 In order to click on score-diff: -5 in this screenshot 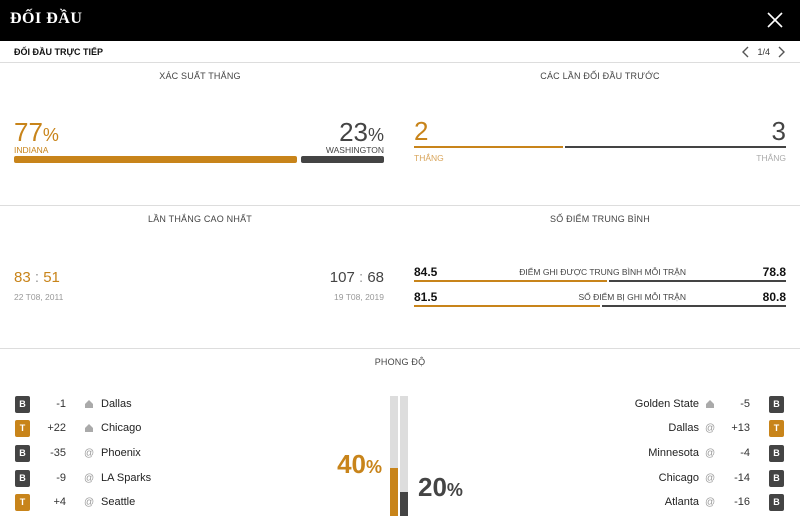, I will do `click(745, 404)`.